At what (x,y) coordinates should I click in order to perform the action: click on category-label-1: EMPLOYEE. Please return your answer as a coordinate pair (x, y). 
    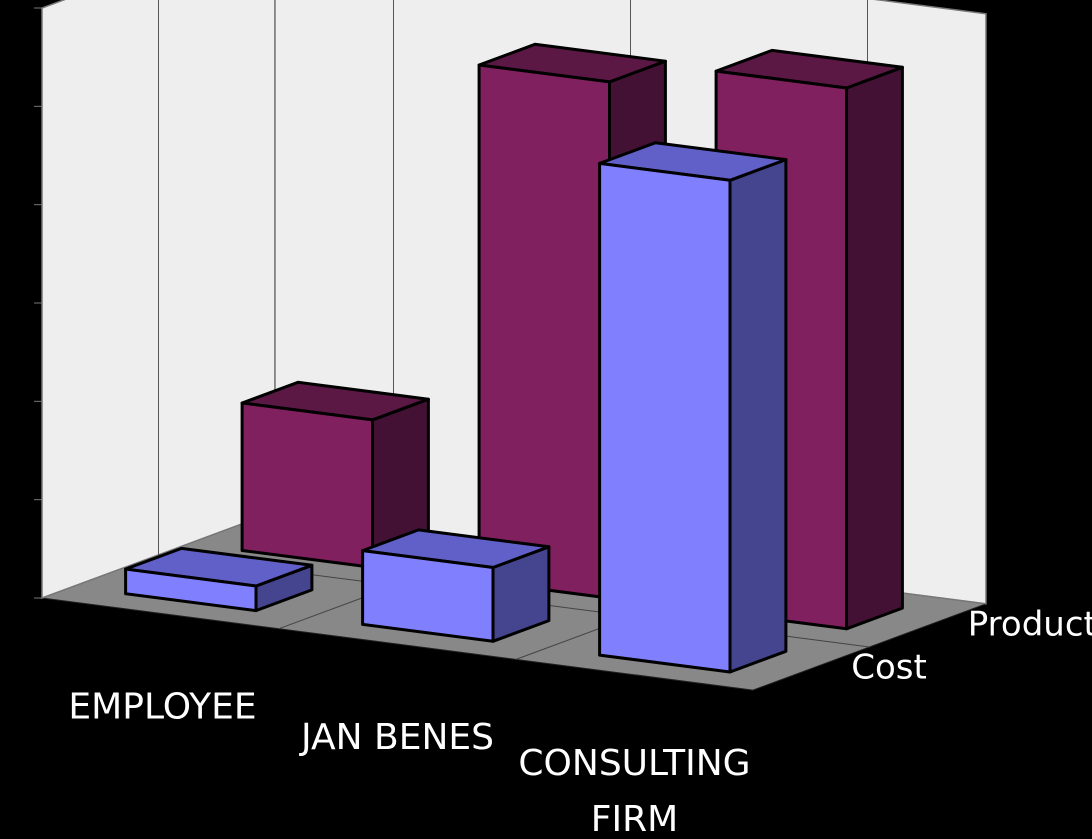
    Looking at the image, I should click on (162, 706).